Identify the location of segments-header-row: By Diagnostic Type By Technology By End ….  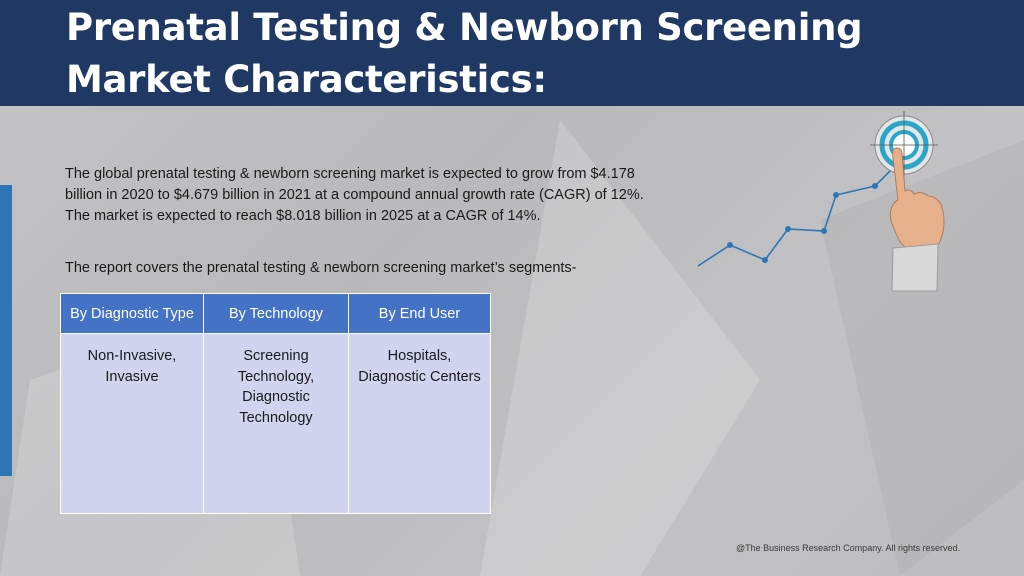
(275, 313).